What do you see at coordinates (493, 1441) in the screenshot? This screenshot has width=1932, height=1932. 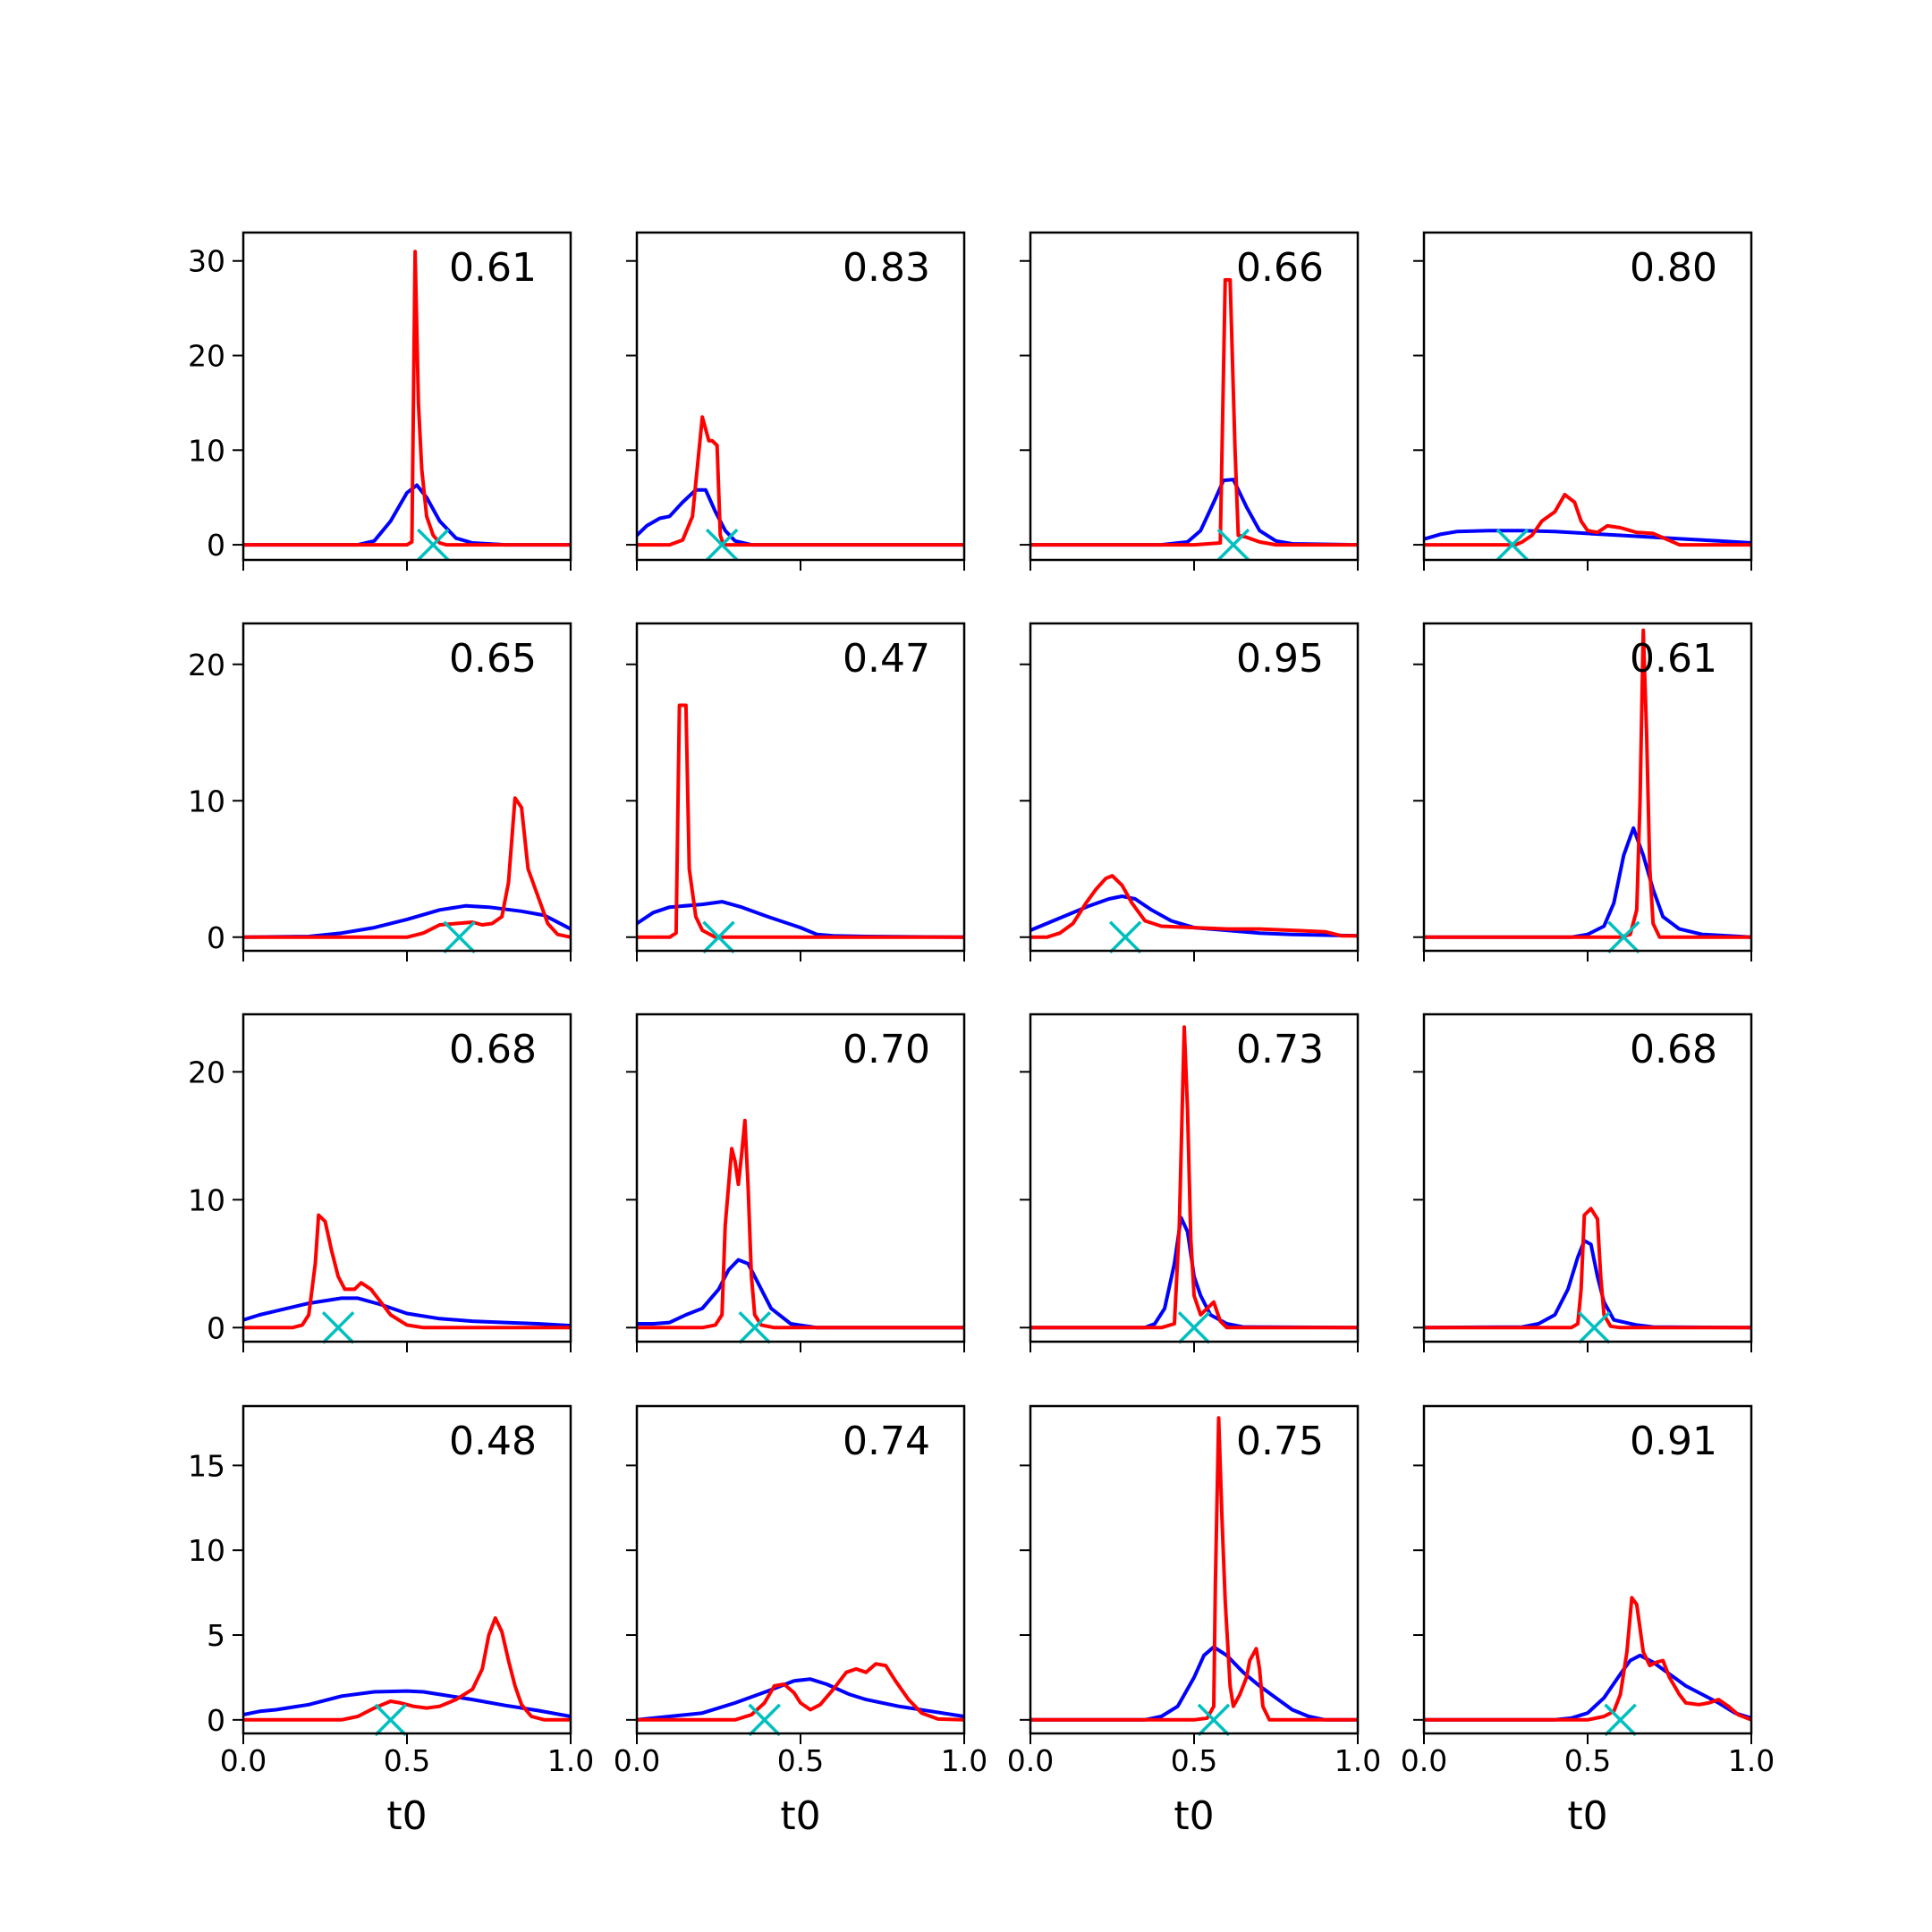 I see `panel-value-label: 0.48` at bounding box center [493, 1441].